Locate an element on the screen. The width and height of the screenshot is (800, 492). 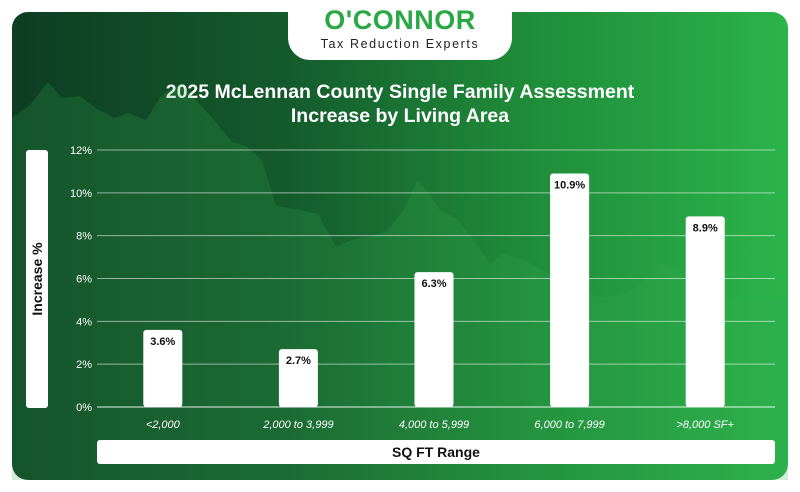
x-category-label: 2,000 to 3,999 is located at coordinates (297, 425).